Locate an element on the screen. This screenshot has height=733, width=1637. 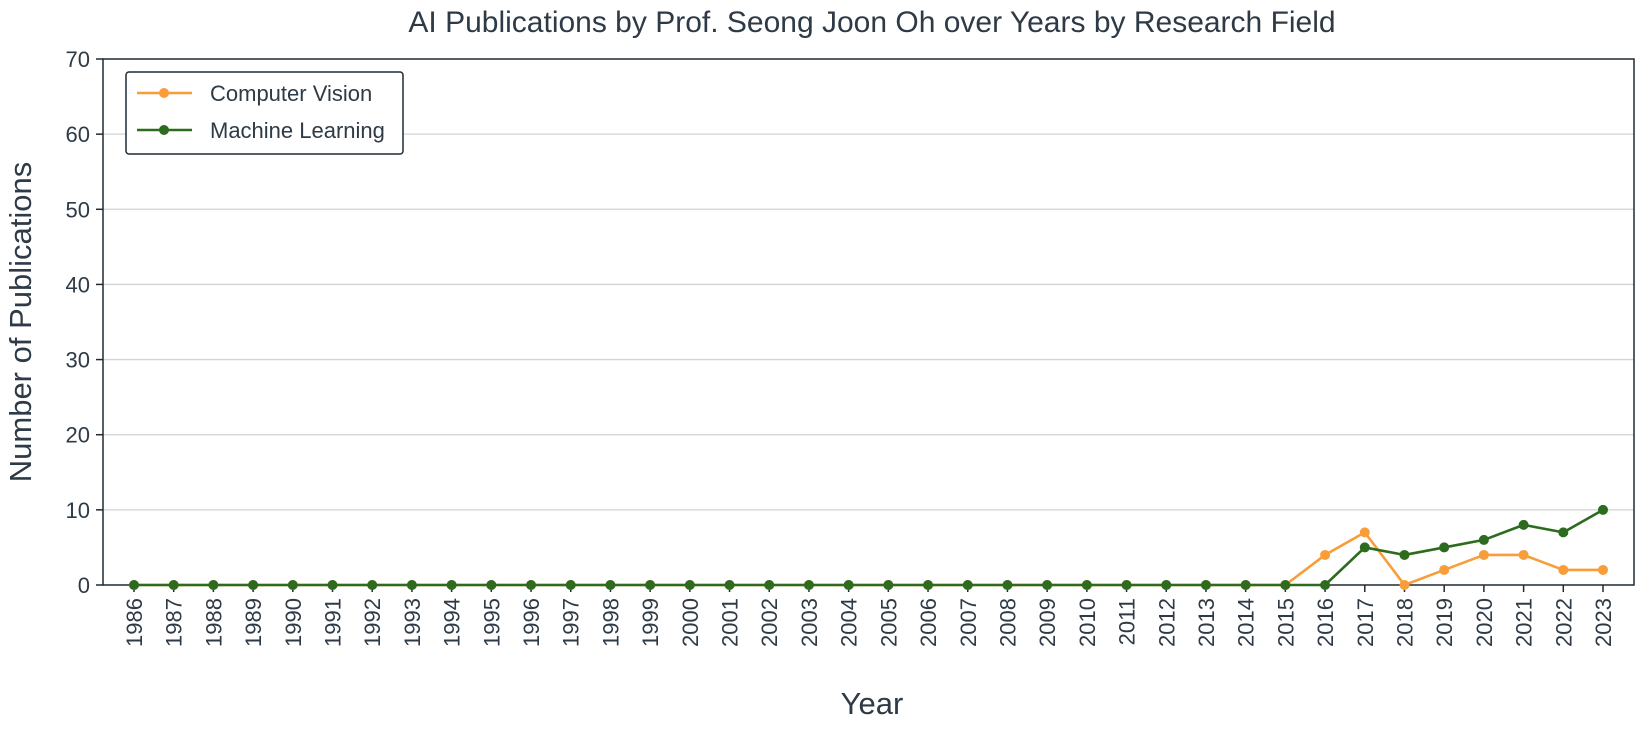
x-tick-label: 2023 is located at coordinates (1603, 622).